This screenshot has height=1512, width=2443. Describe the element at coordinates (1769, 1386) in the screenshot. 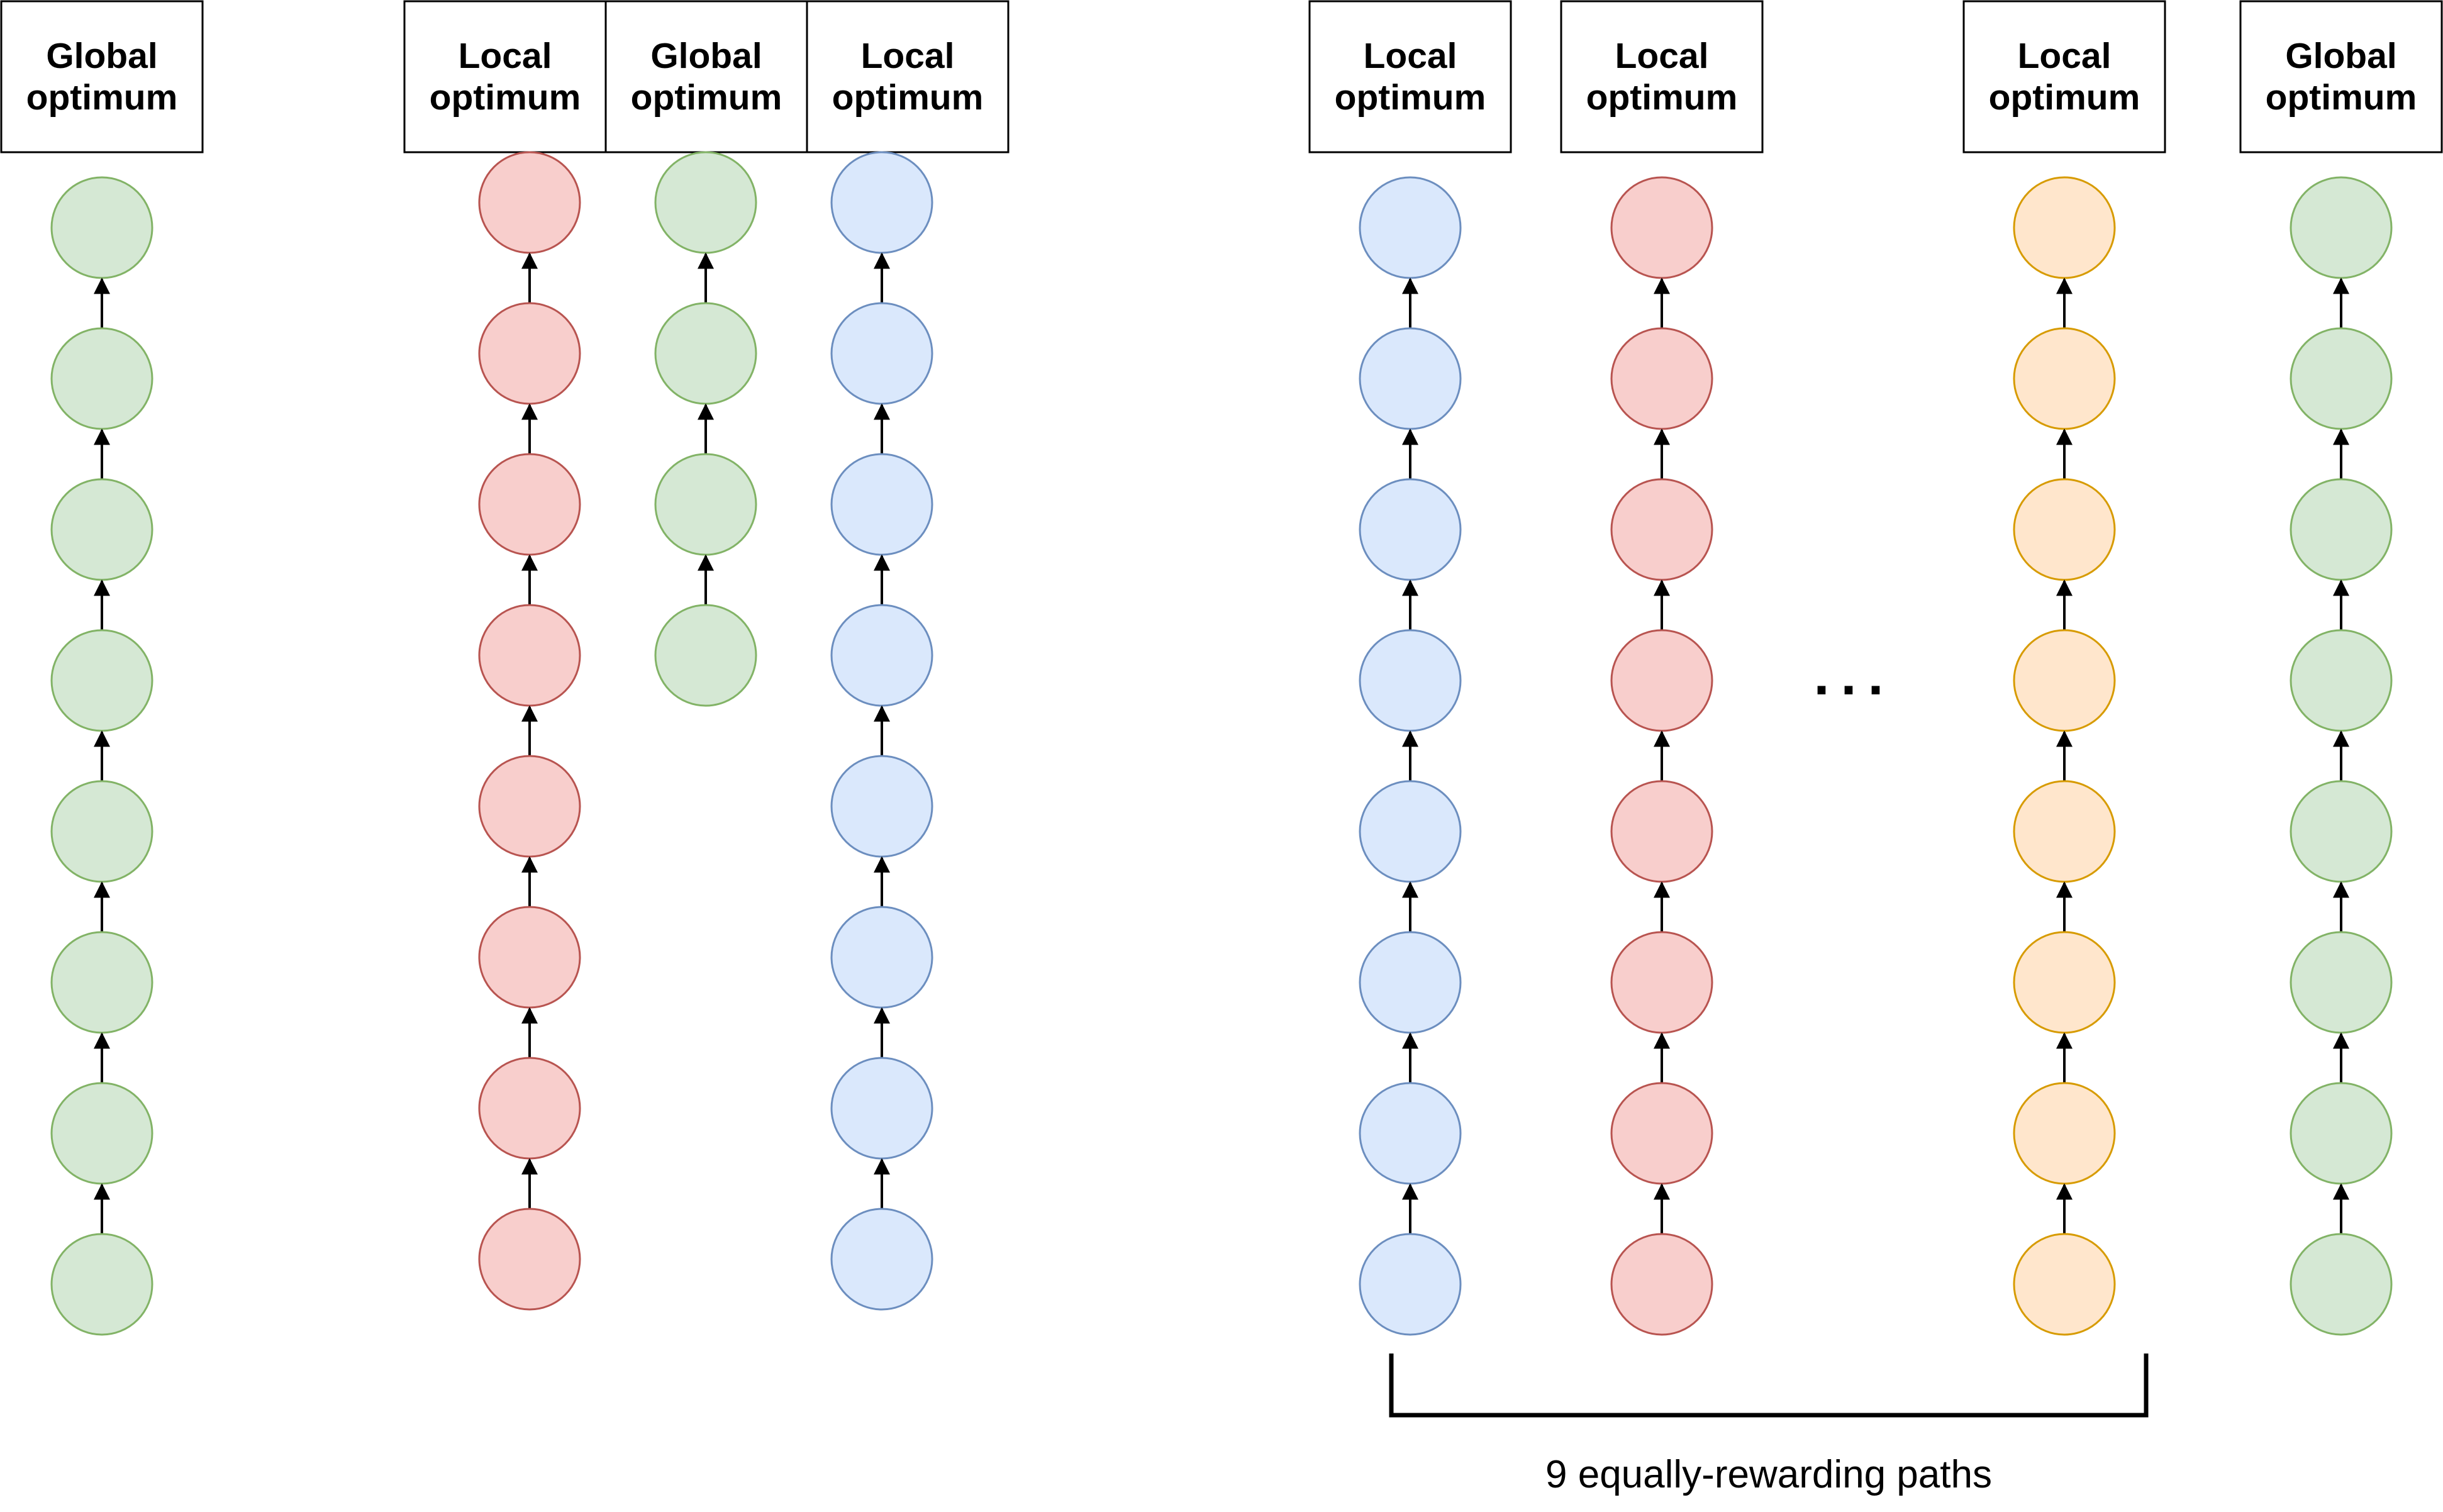

I see `grouping-bracket` at that location.